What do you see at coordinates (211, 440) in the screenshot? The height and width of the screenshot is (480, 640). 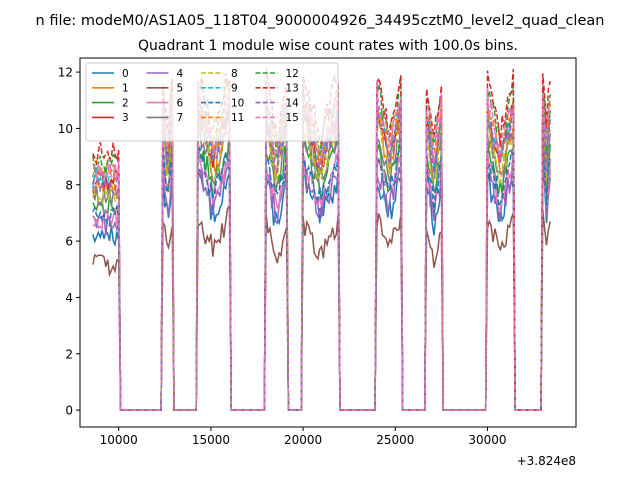 I see `x-tick-label: 15000` at bounding box center [211, 440].